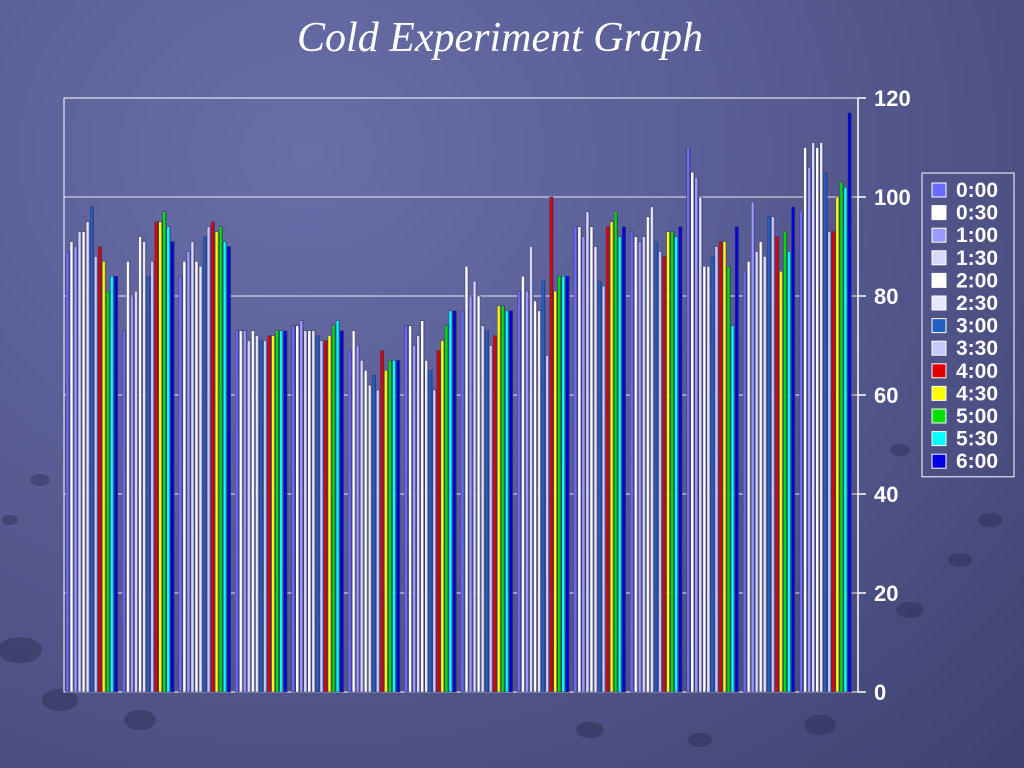 The height and width of the screenshot is (768, 1024). I want to click on legend-label: 3:00, so click(977, 326).